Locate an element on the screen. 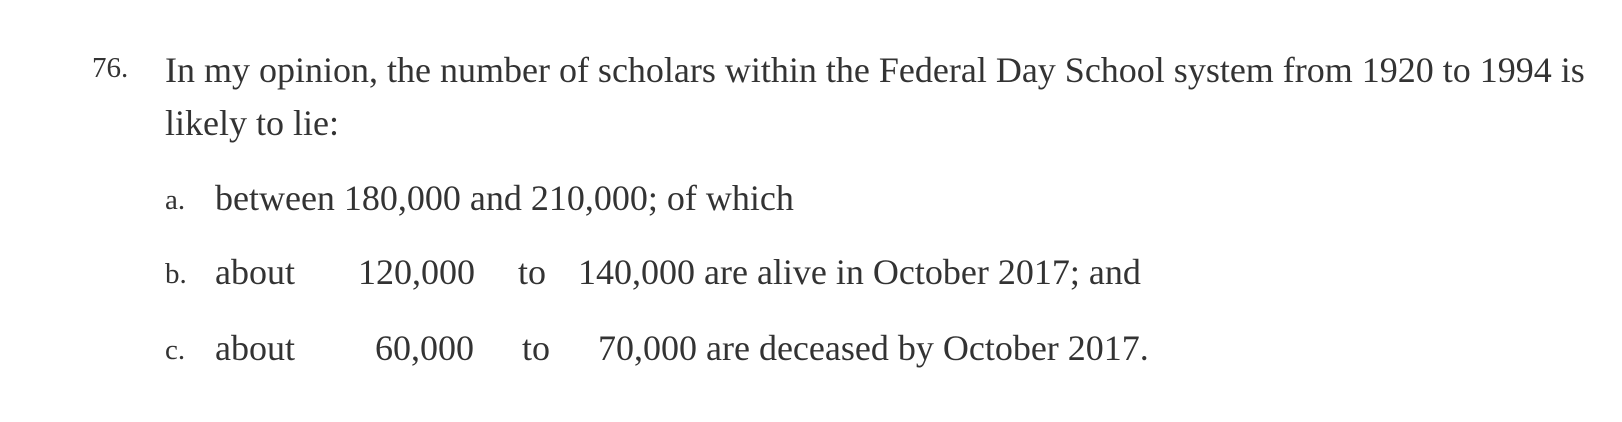 This screenshot has width=1622, height=422. range-start: 120,000 is located at coordinates (416, 272).